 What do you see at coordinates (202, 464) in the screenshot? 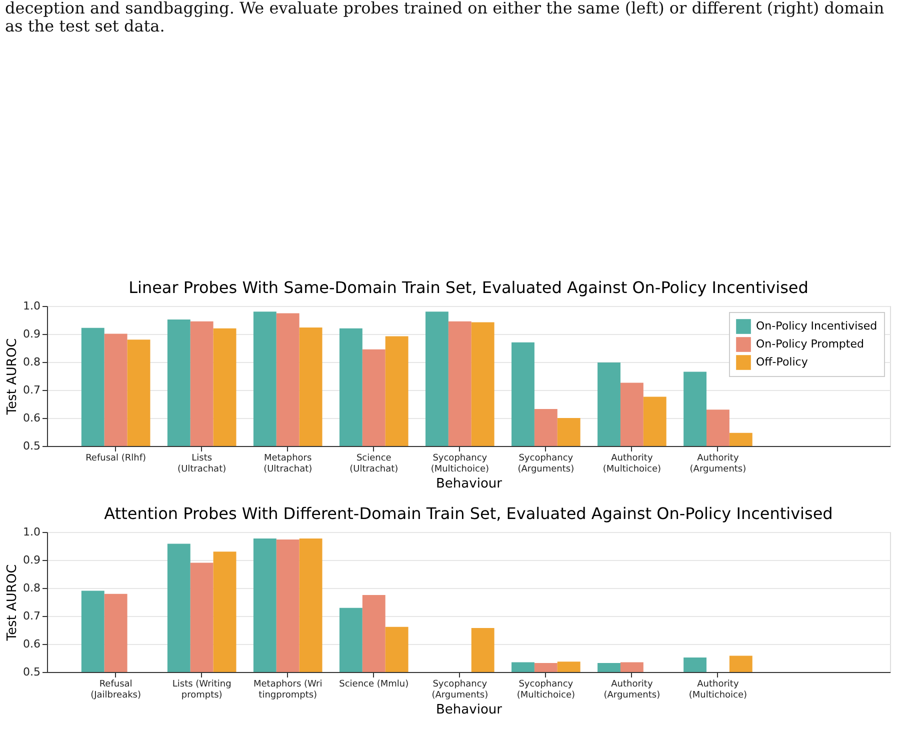
I see `x-tick-label: Lists (Ultrachat)` at bounding box center [202, 464].